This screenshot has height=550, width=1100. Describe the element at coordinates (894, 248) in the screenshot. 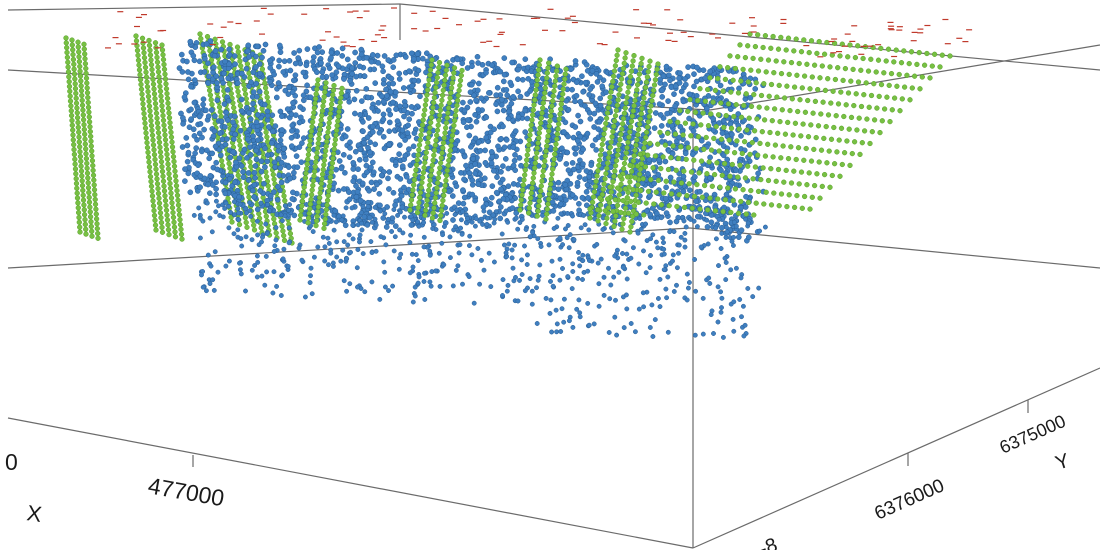

I see `box-lower-right-edge` at that location.